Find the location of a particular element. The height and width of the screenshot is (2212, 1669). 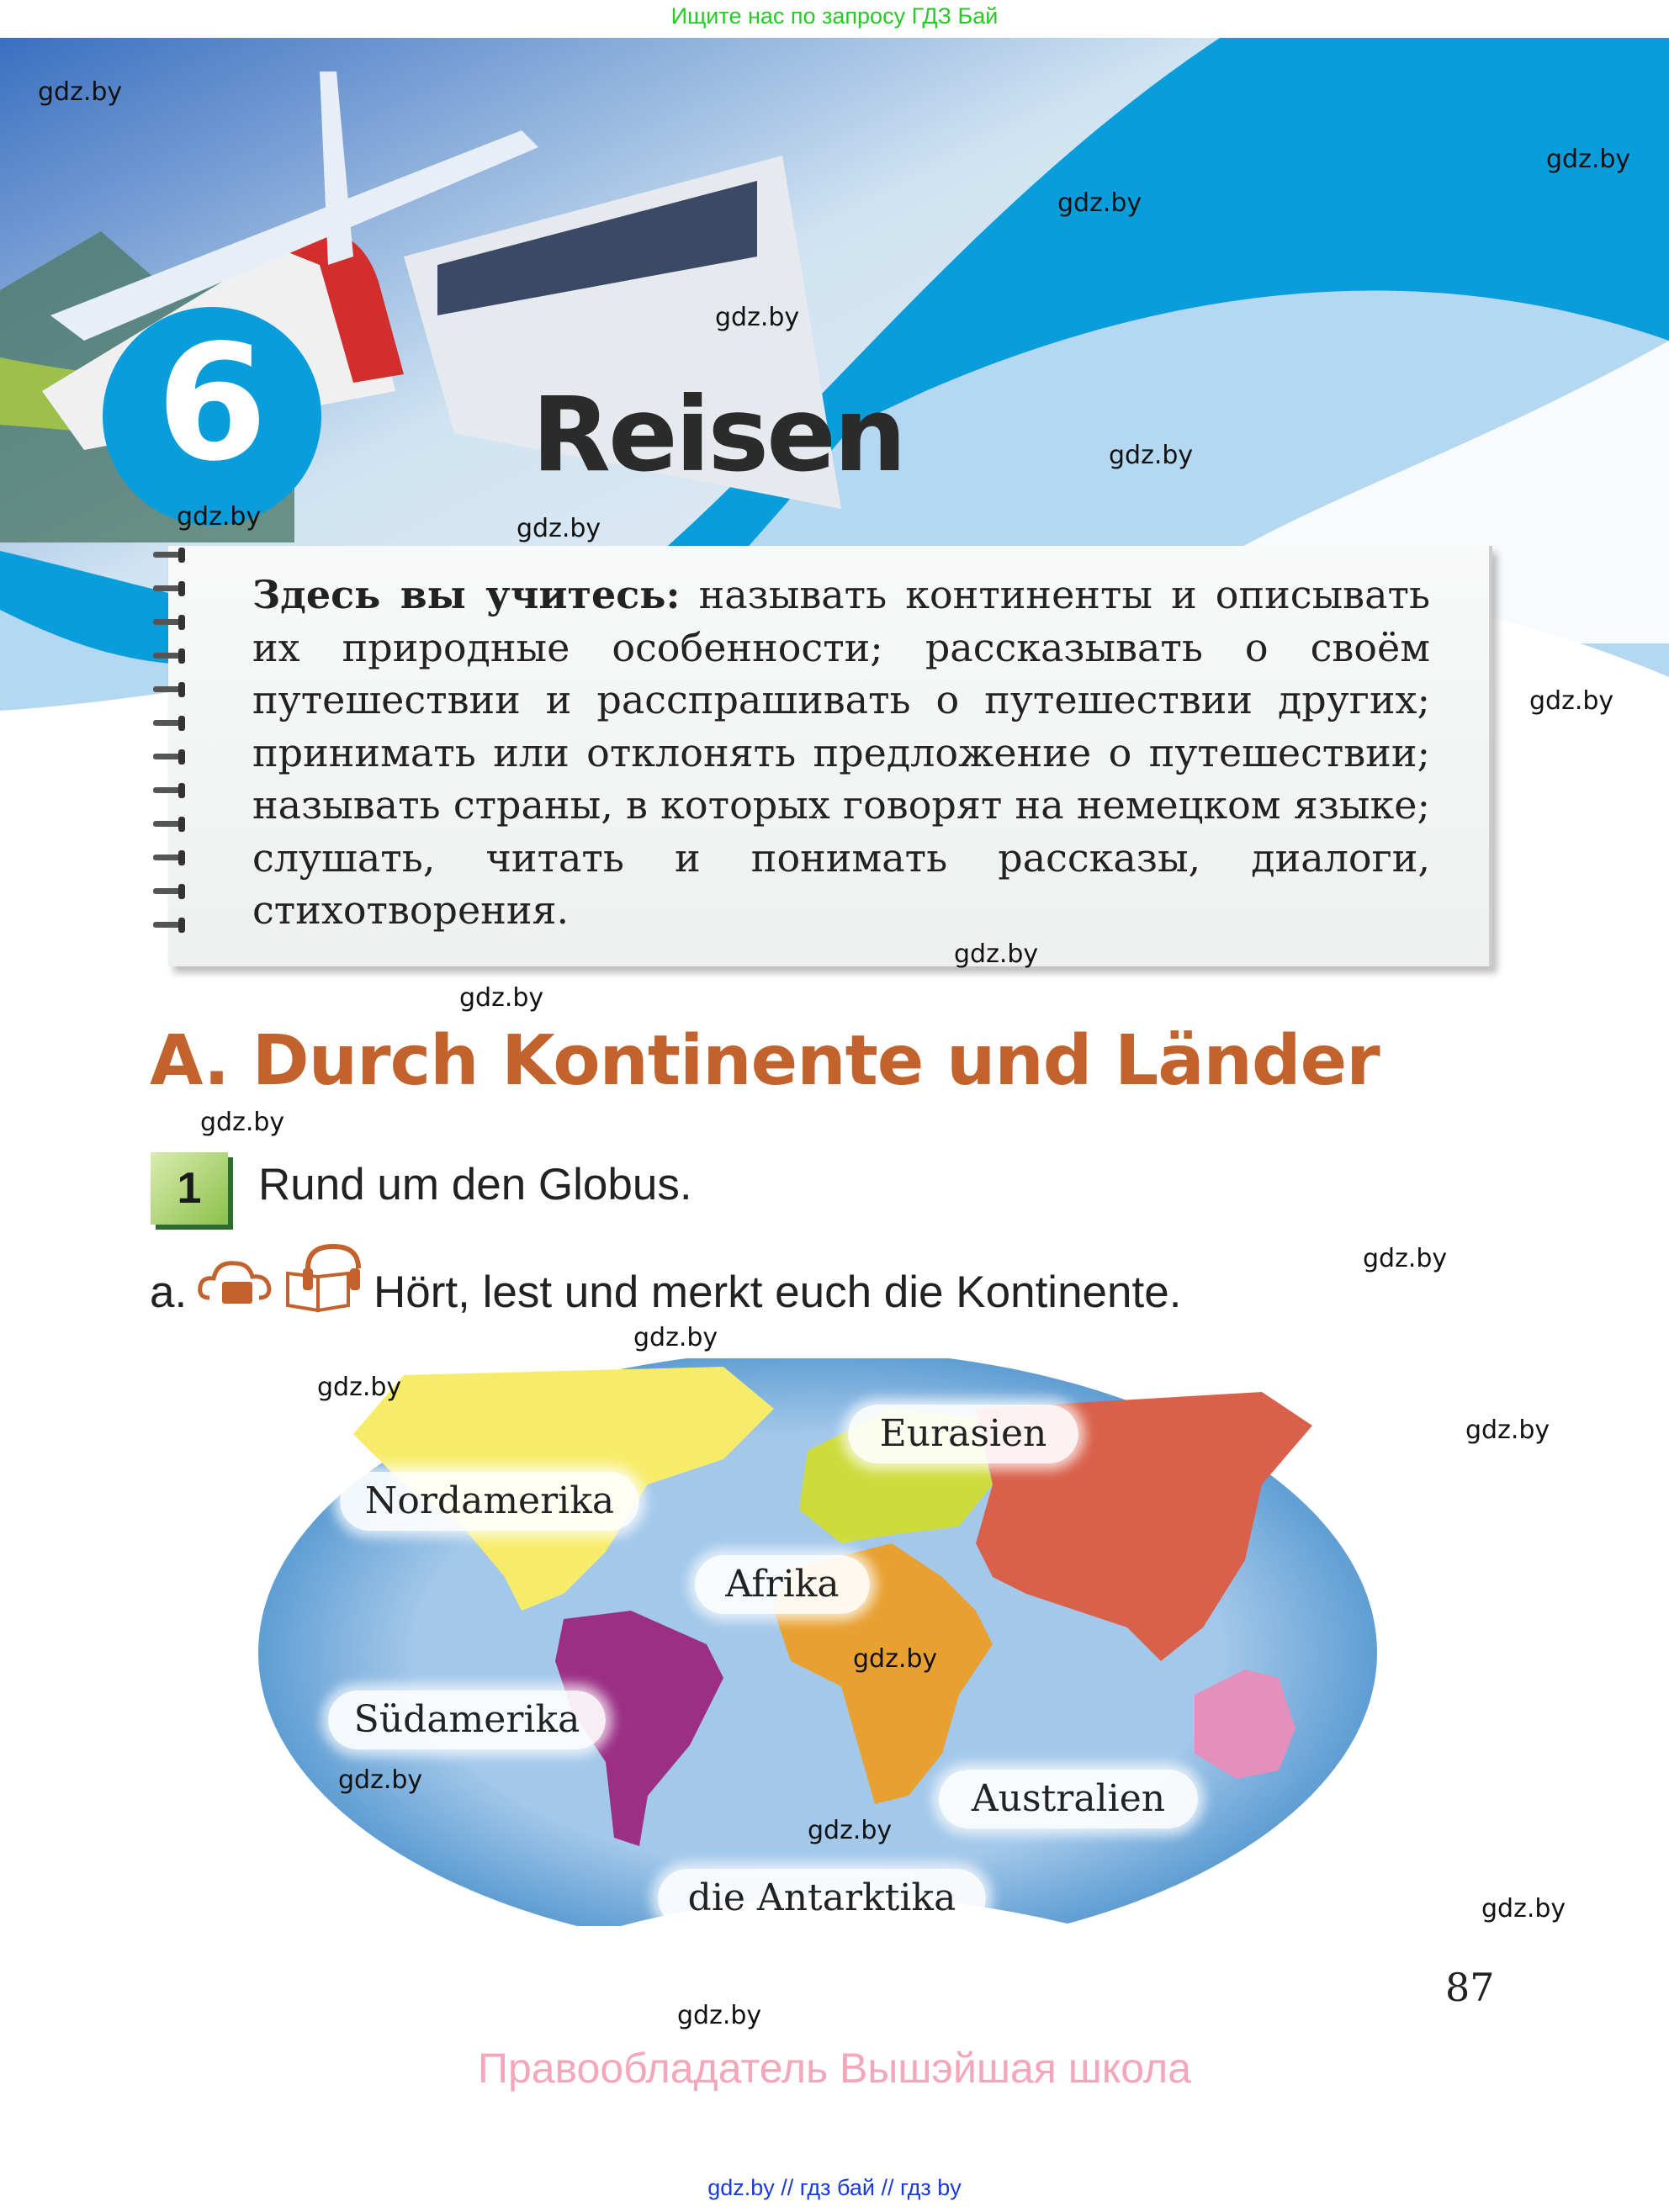

footer-links: gdz.by // гдз бай // гдз by is located at coordinates (834, 2187).